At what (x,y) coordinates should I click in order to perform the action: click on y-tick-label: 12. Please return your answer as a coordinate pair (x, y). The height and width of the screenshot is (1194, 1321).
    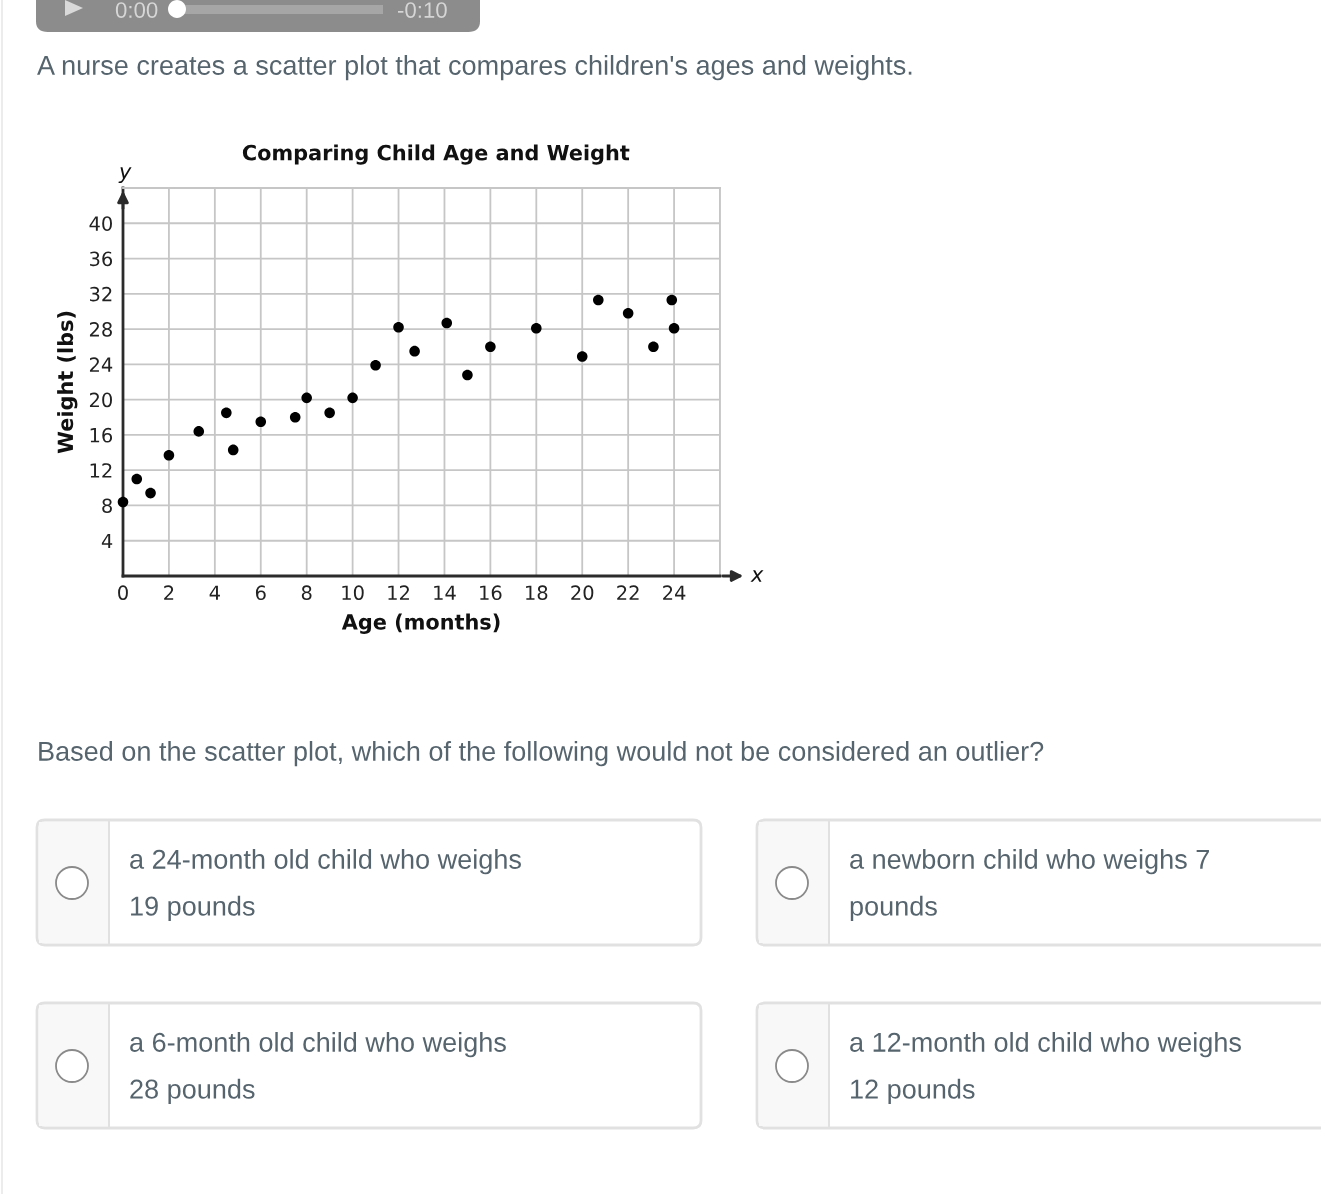
    Looking at the image, I should click on (101, 470).